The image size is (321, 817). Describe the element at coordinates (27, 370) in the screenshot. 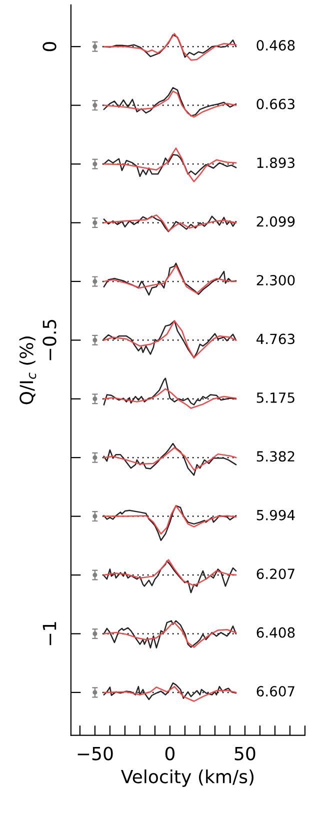

I see `y-axis-title: Q/I$_{c}$ (%)` at that location.